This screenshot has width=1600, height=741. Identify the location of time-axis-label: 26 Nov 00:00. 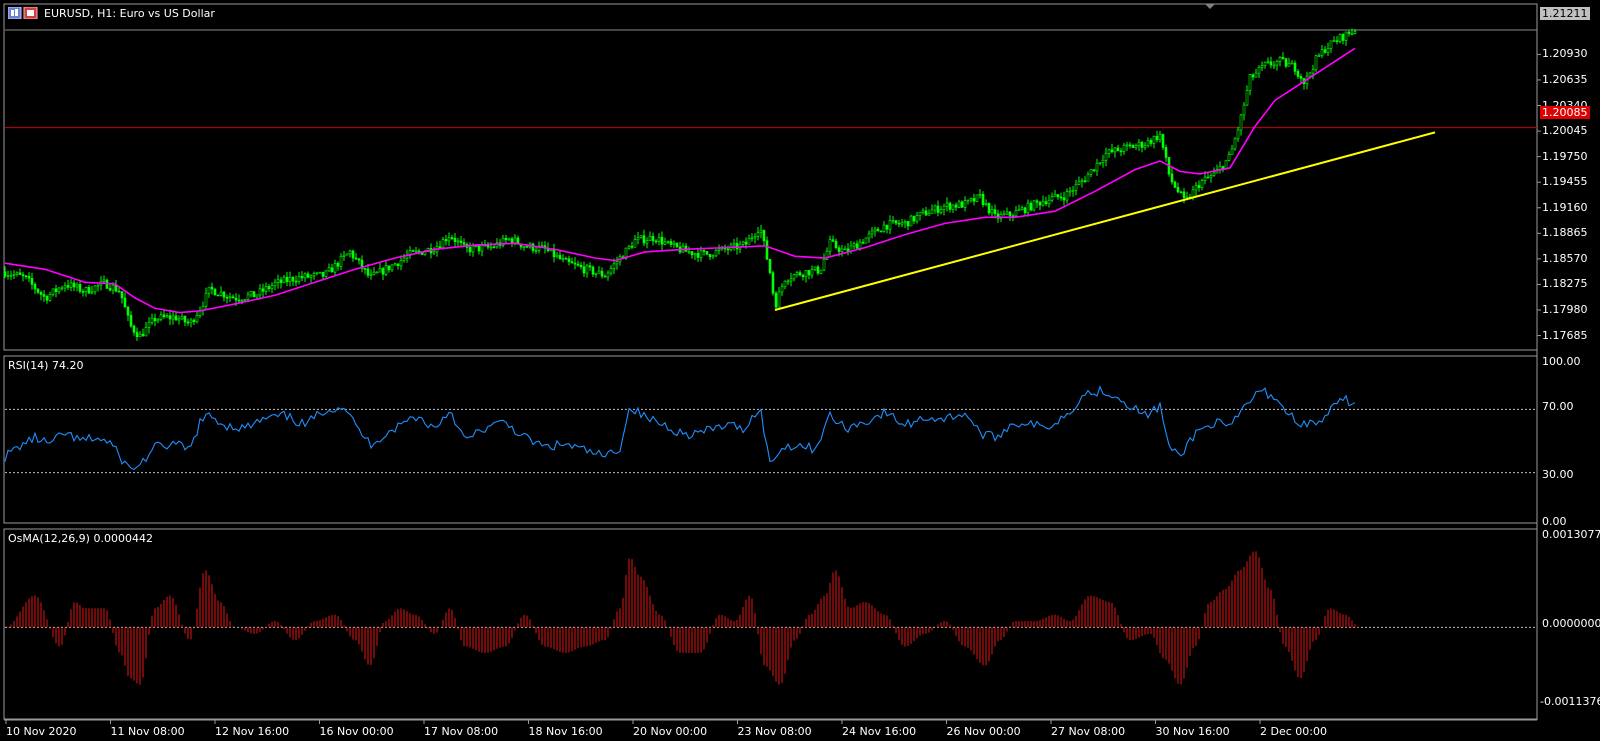
(983, 731).